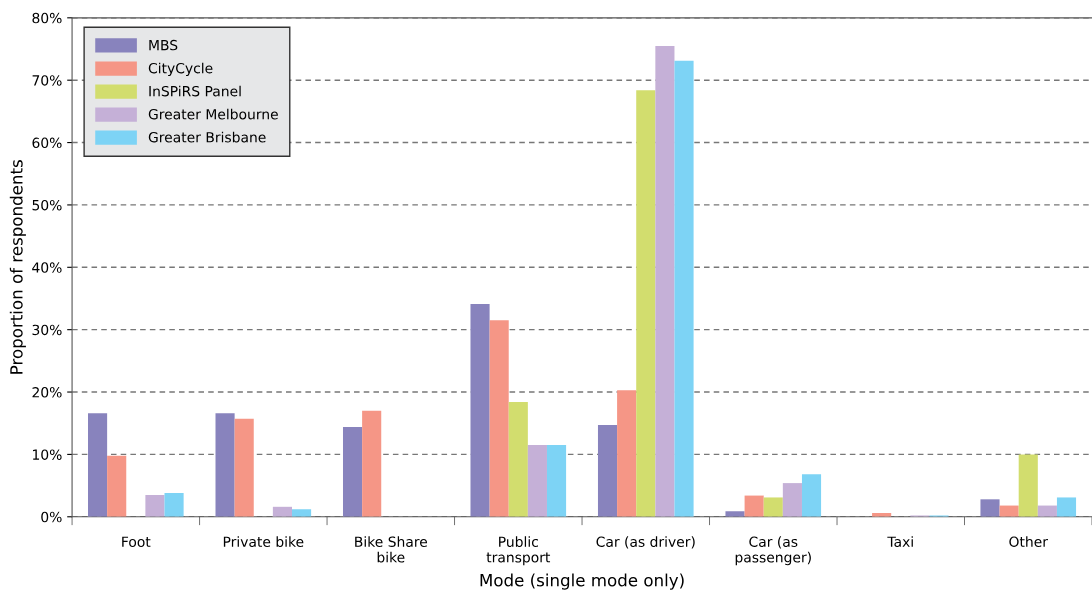 The width and height of the screenshot is (1092, 594). Describe the element at coordinates (645, 542) in the screenshot. I see `x-tick-label: Car (as driver)` at that location.